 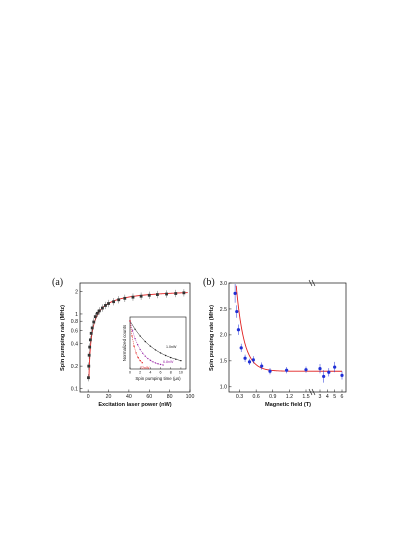 What do you see at coordinates (129, 397) in the screenshot?
I see `a-x-tick-label: 40` at bounding box center [129, 397].